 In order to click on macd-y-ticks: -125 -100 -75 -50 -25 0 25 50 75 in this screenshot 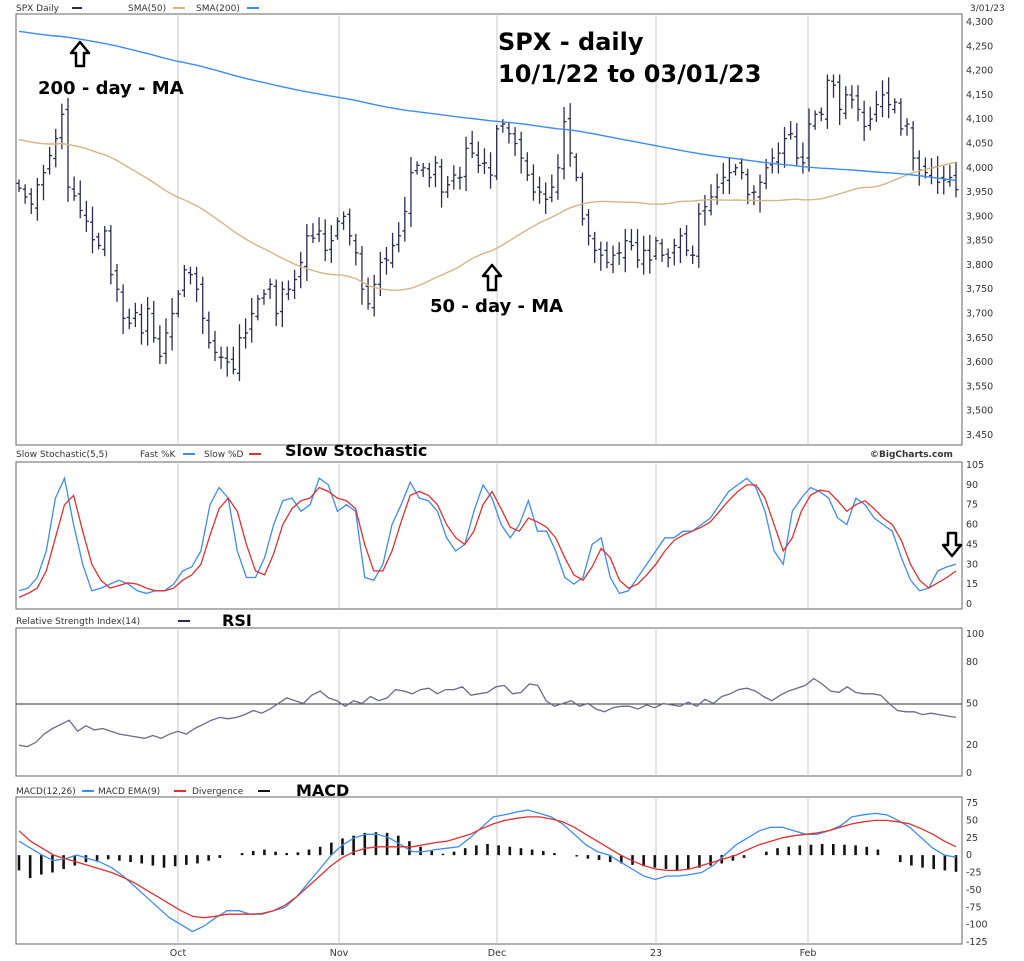, I will do `click(977, 873)`.